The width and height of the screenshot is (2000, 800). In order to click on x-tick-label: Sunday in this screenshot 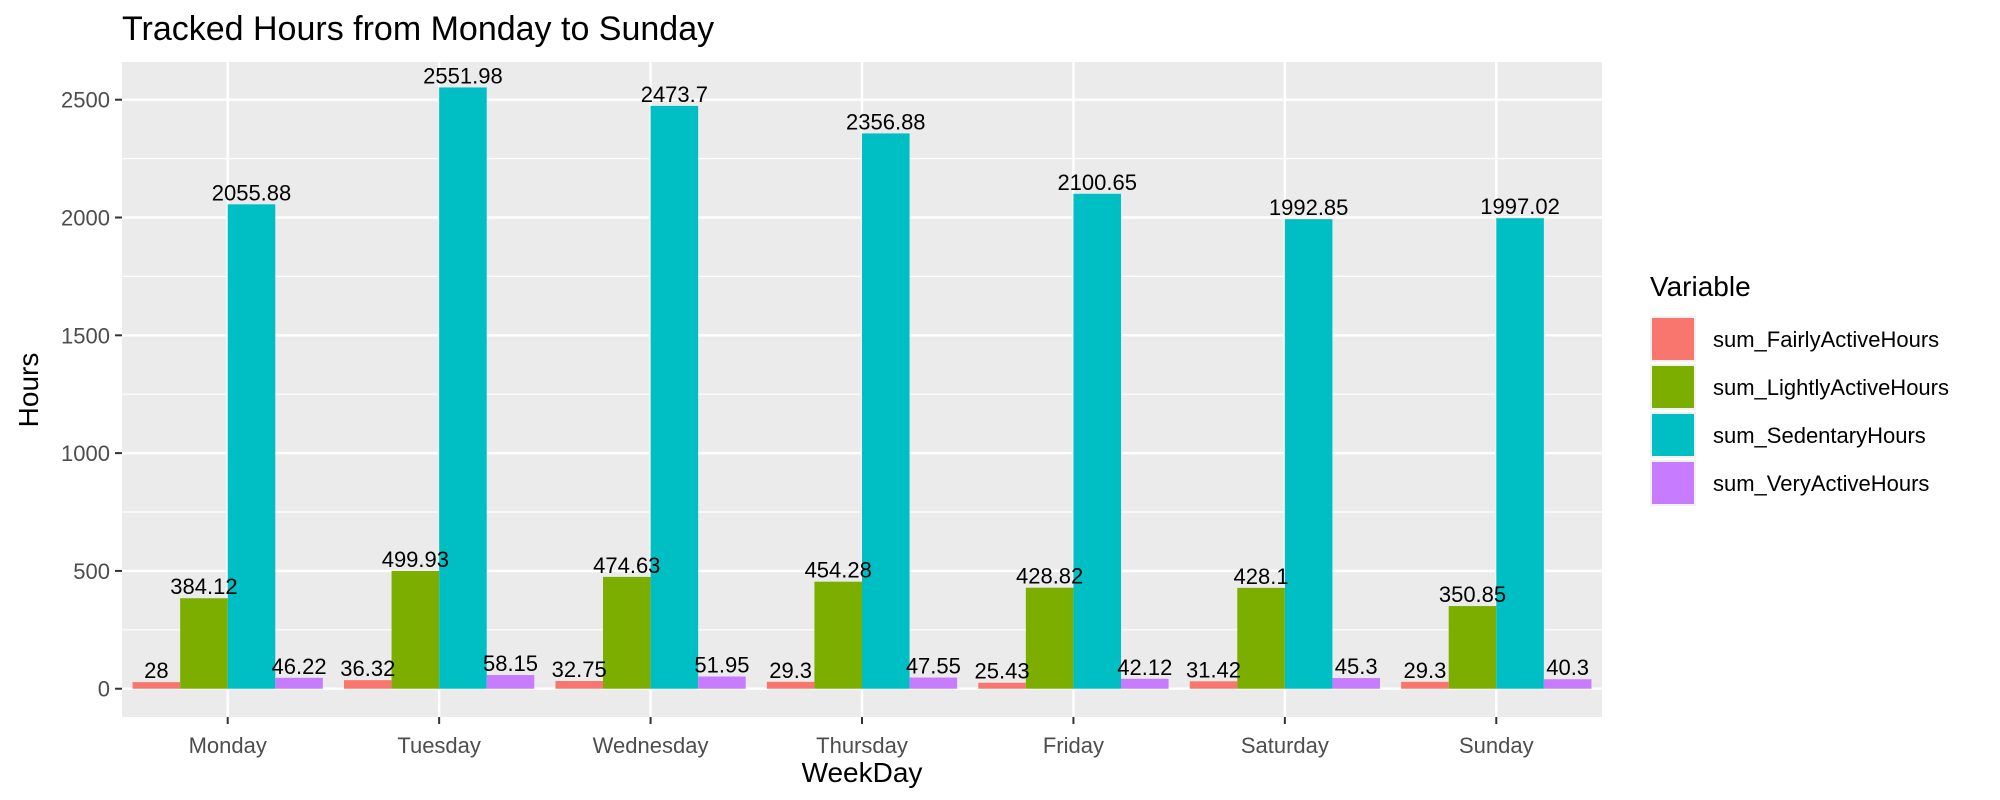, I will do `click(1496, 745)`.